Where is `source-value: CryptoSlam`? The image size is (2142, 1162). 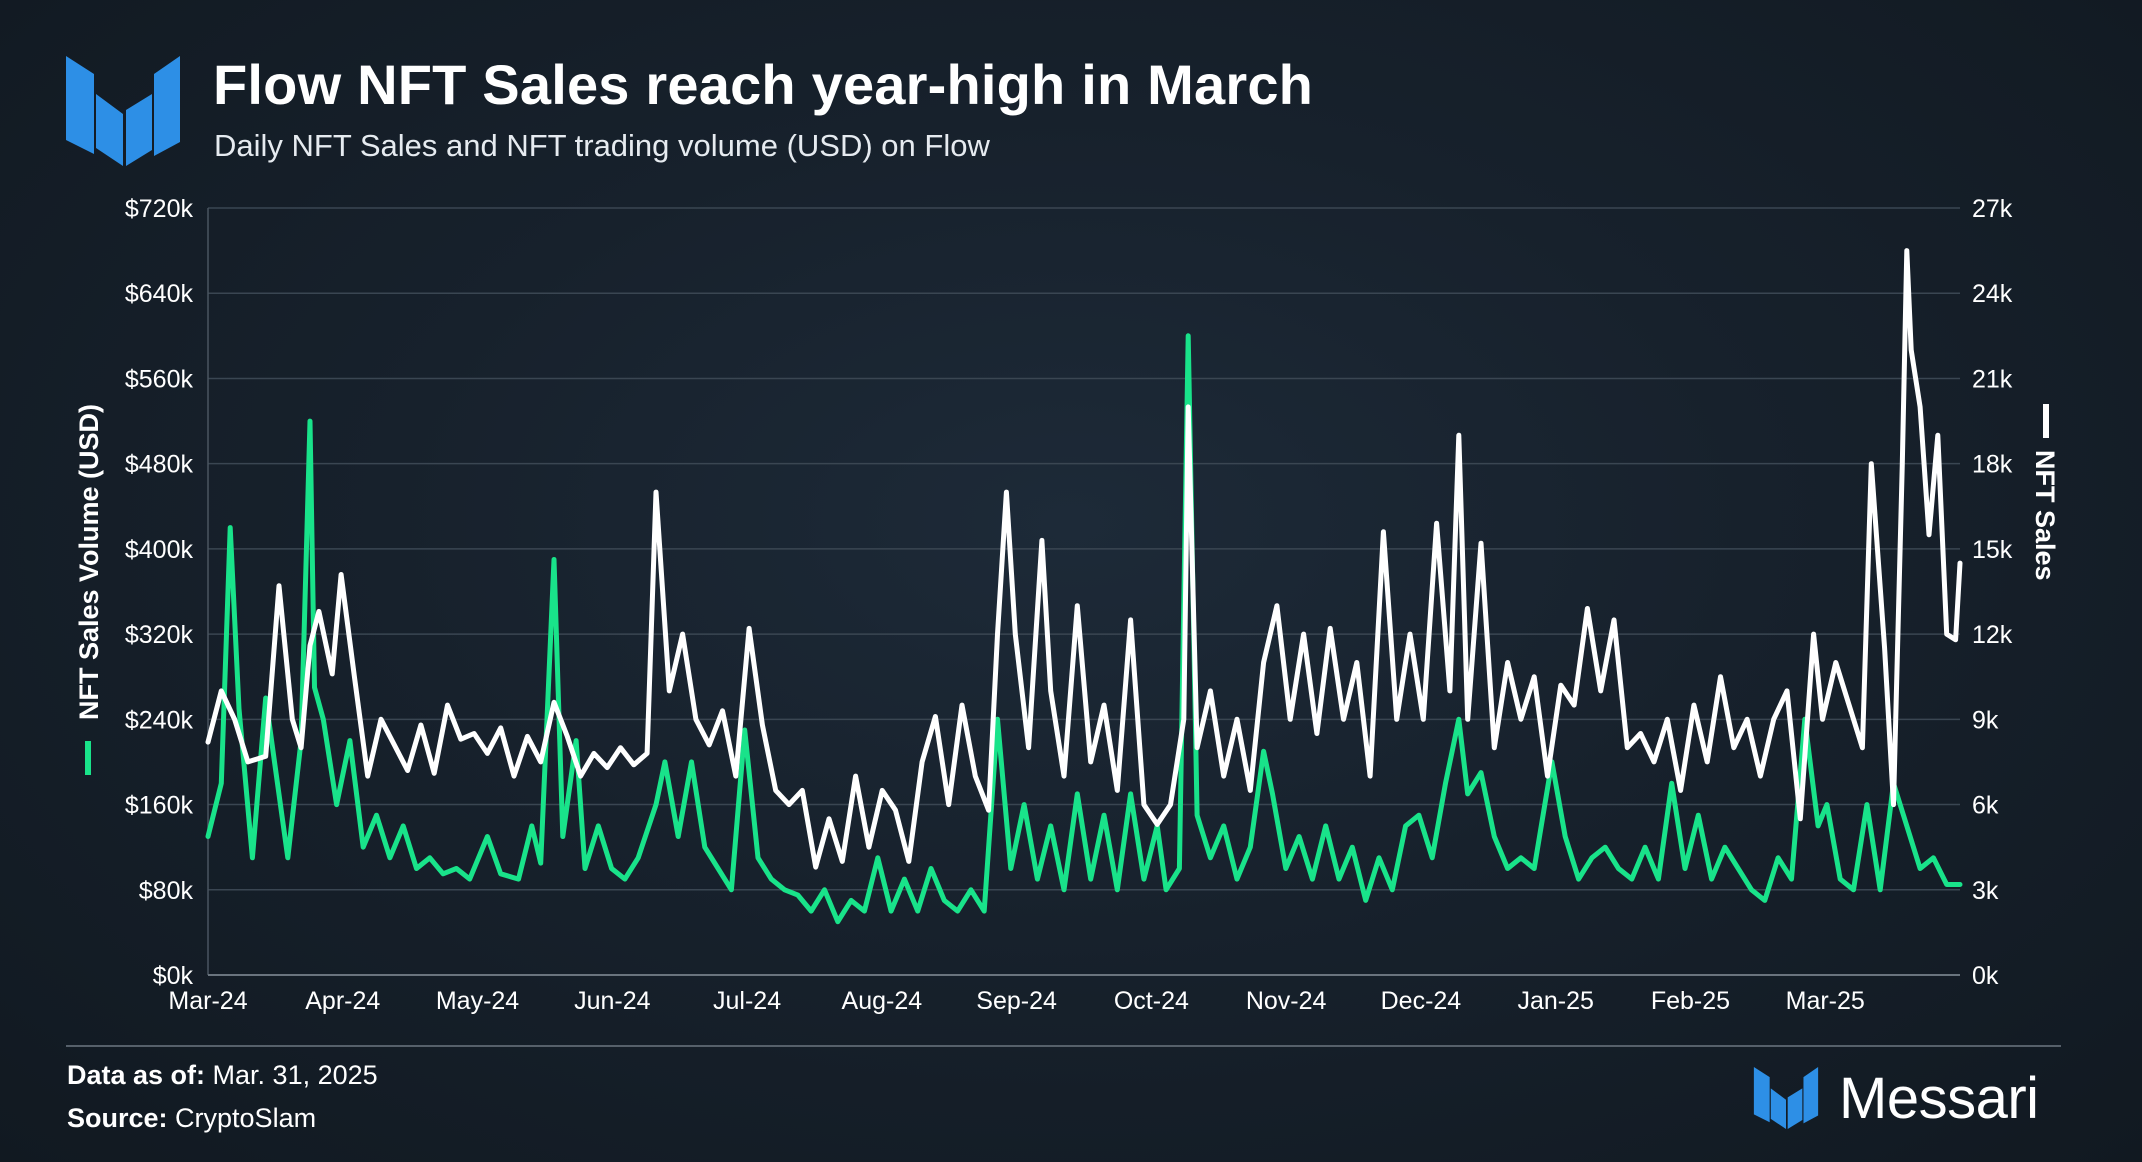
source-value: CryptoSlam is located at coordinates (242, 1118).